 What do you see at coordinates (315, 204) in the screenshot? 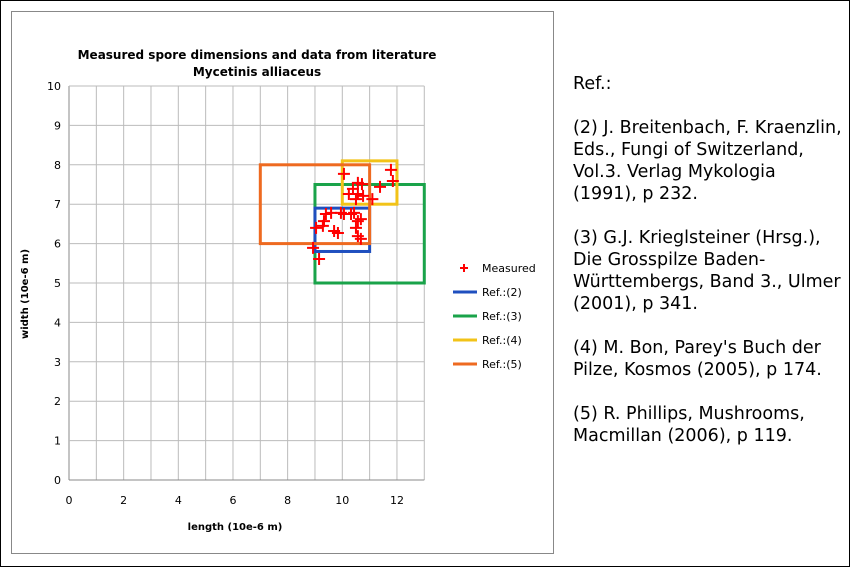
I see `range-rect-Ref.:(5)` at bounding box center [315, 204].